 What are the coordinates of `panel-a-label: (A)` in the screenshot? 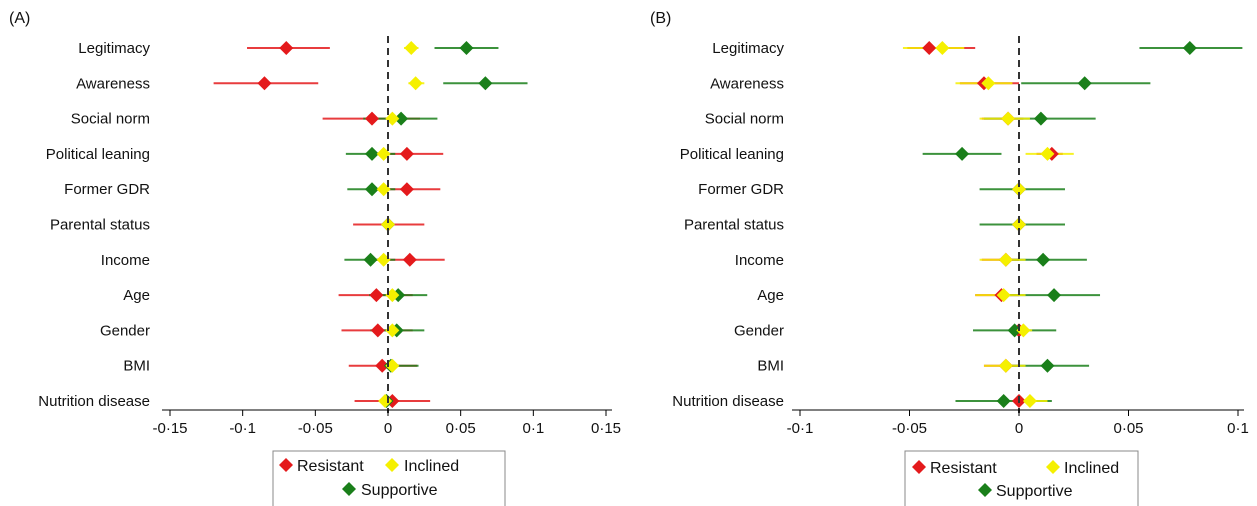 It's located at (19, 18).